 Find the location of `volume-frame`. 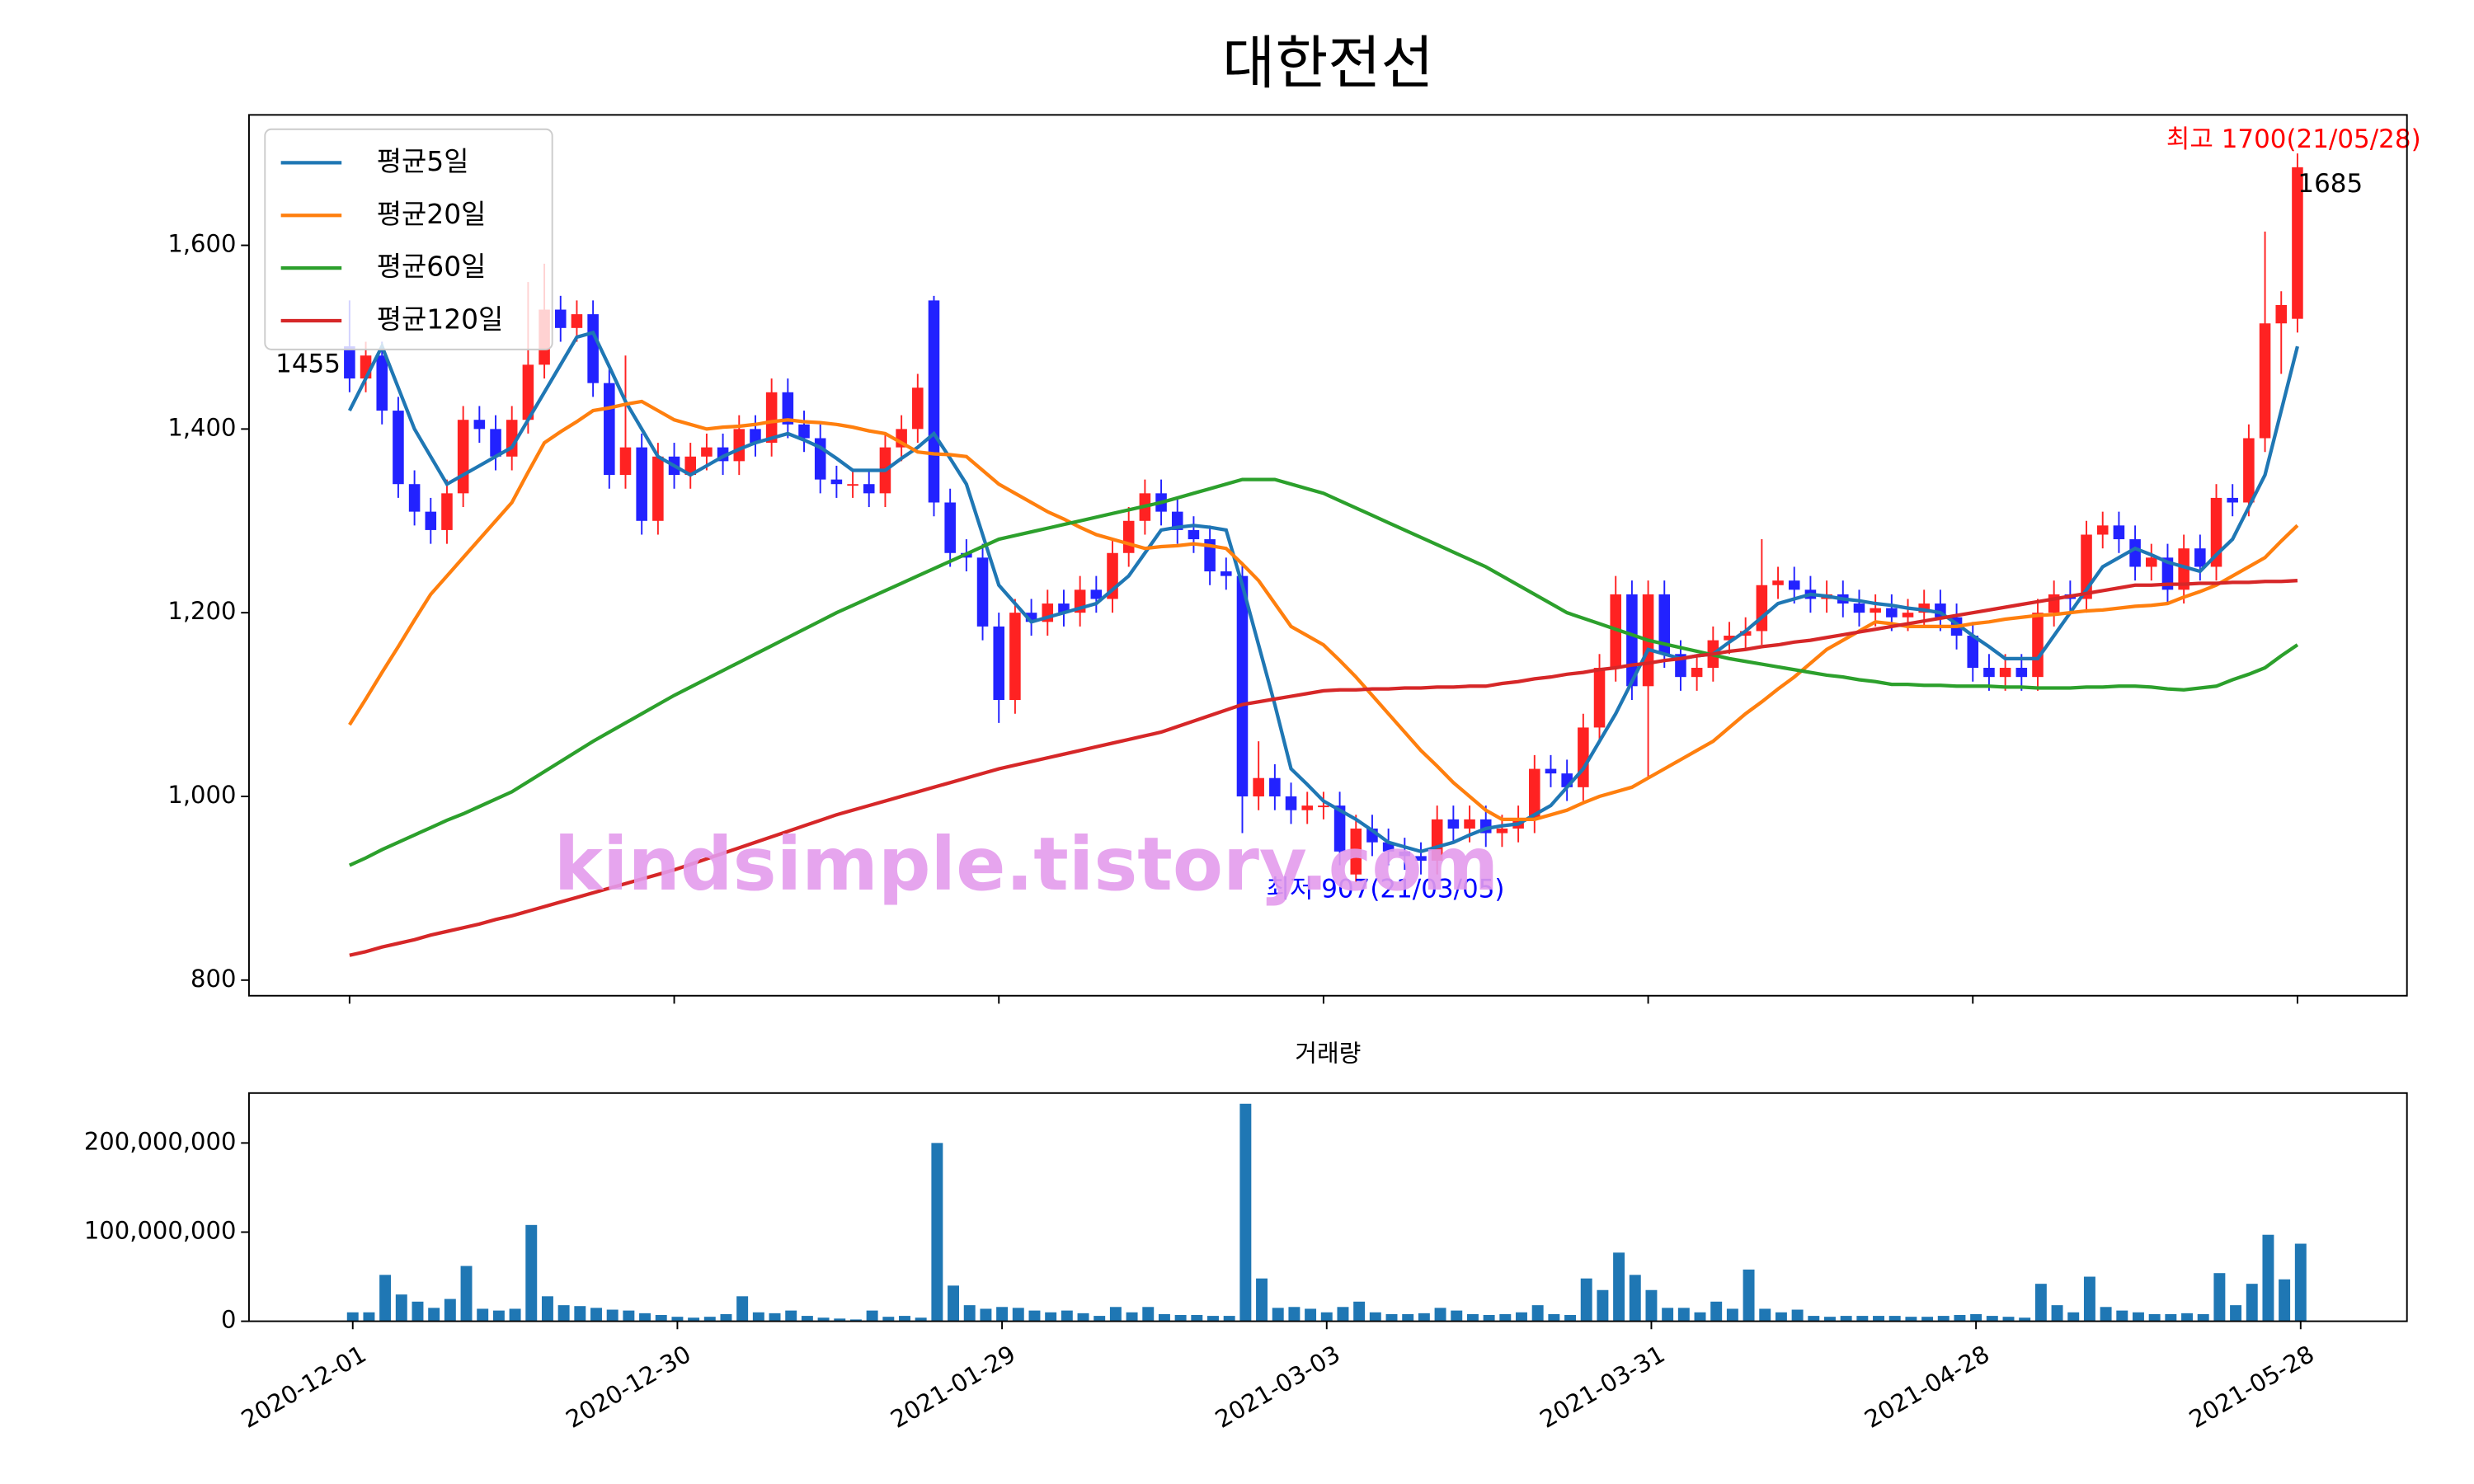

volume-frame is located at coordinates (1327, 1207).